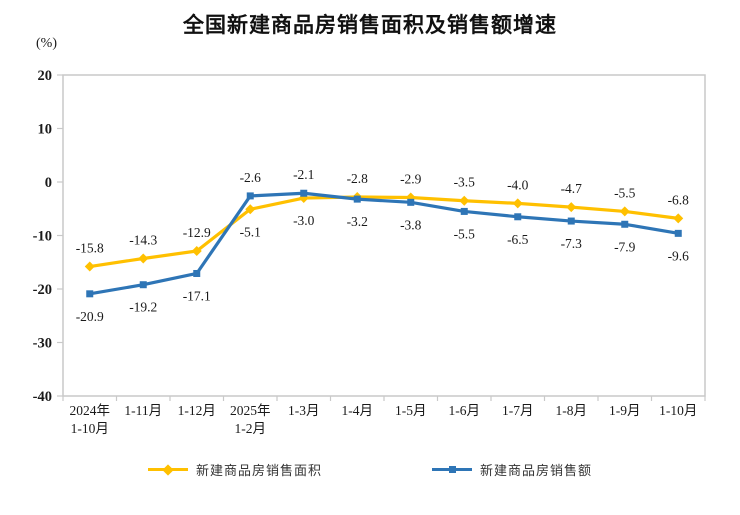  Describe the element at coordinates (303, 174) in the screenshot. I see `data-label: -2.1` at that location.